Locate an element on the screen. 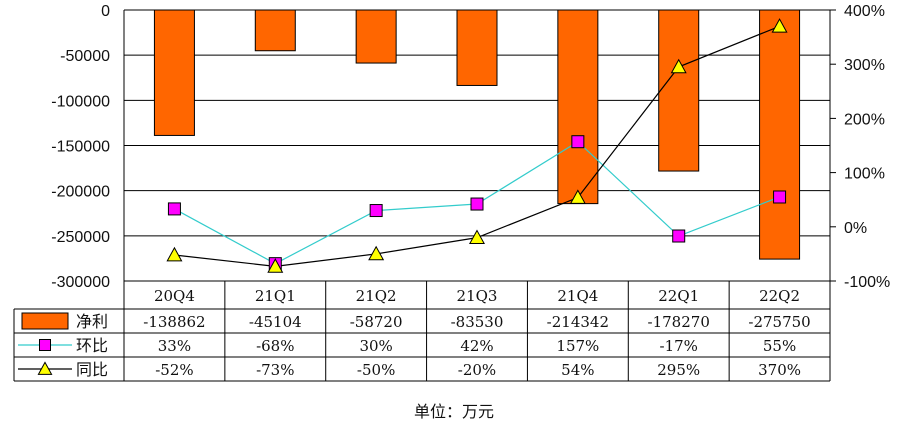  left-tick-label: -50000 is located at coordinates (85, 56).